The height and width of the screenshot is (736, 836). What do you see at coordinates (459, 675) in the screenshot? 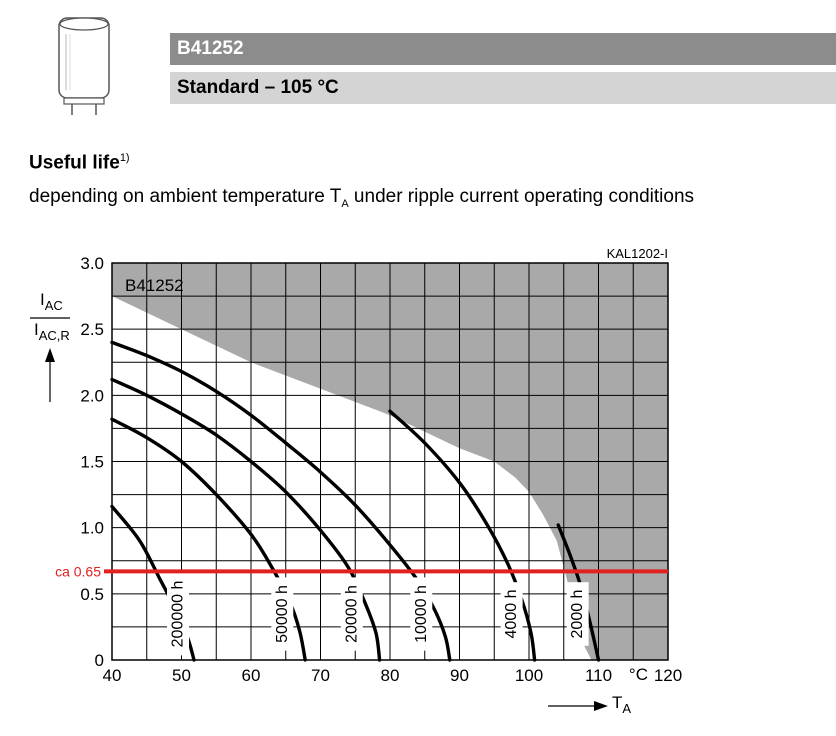
I see `x-tick-label: 90` at bounding box center [459, 675].